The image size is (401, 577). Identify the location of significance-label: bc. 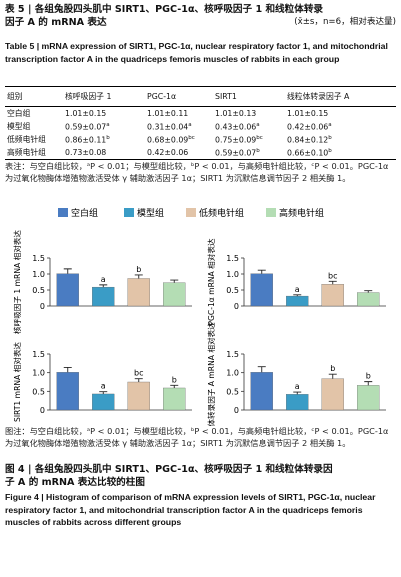
(138, 373).